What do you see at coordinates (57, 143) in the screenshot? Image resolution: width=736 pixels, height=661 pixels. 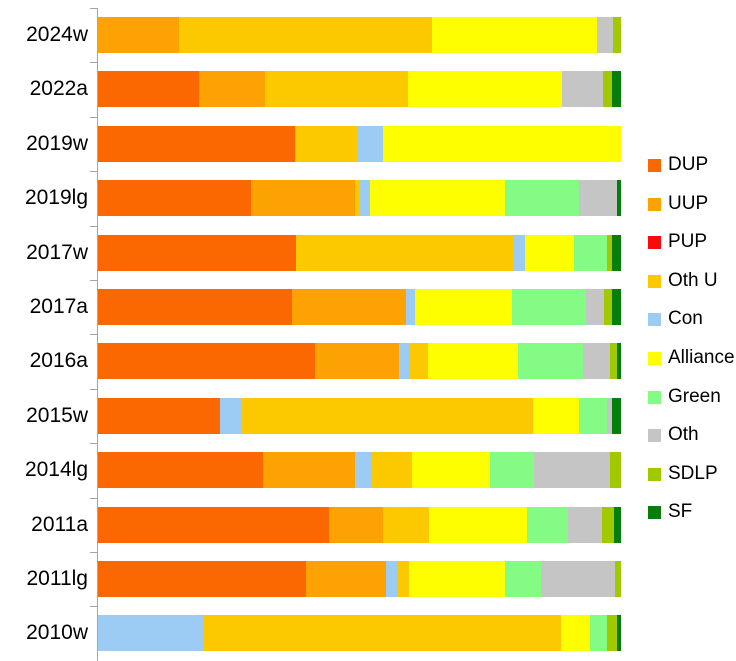 I see `category-label-2019w: 2019w` at bounding box center [57, 143].